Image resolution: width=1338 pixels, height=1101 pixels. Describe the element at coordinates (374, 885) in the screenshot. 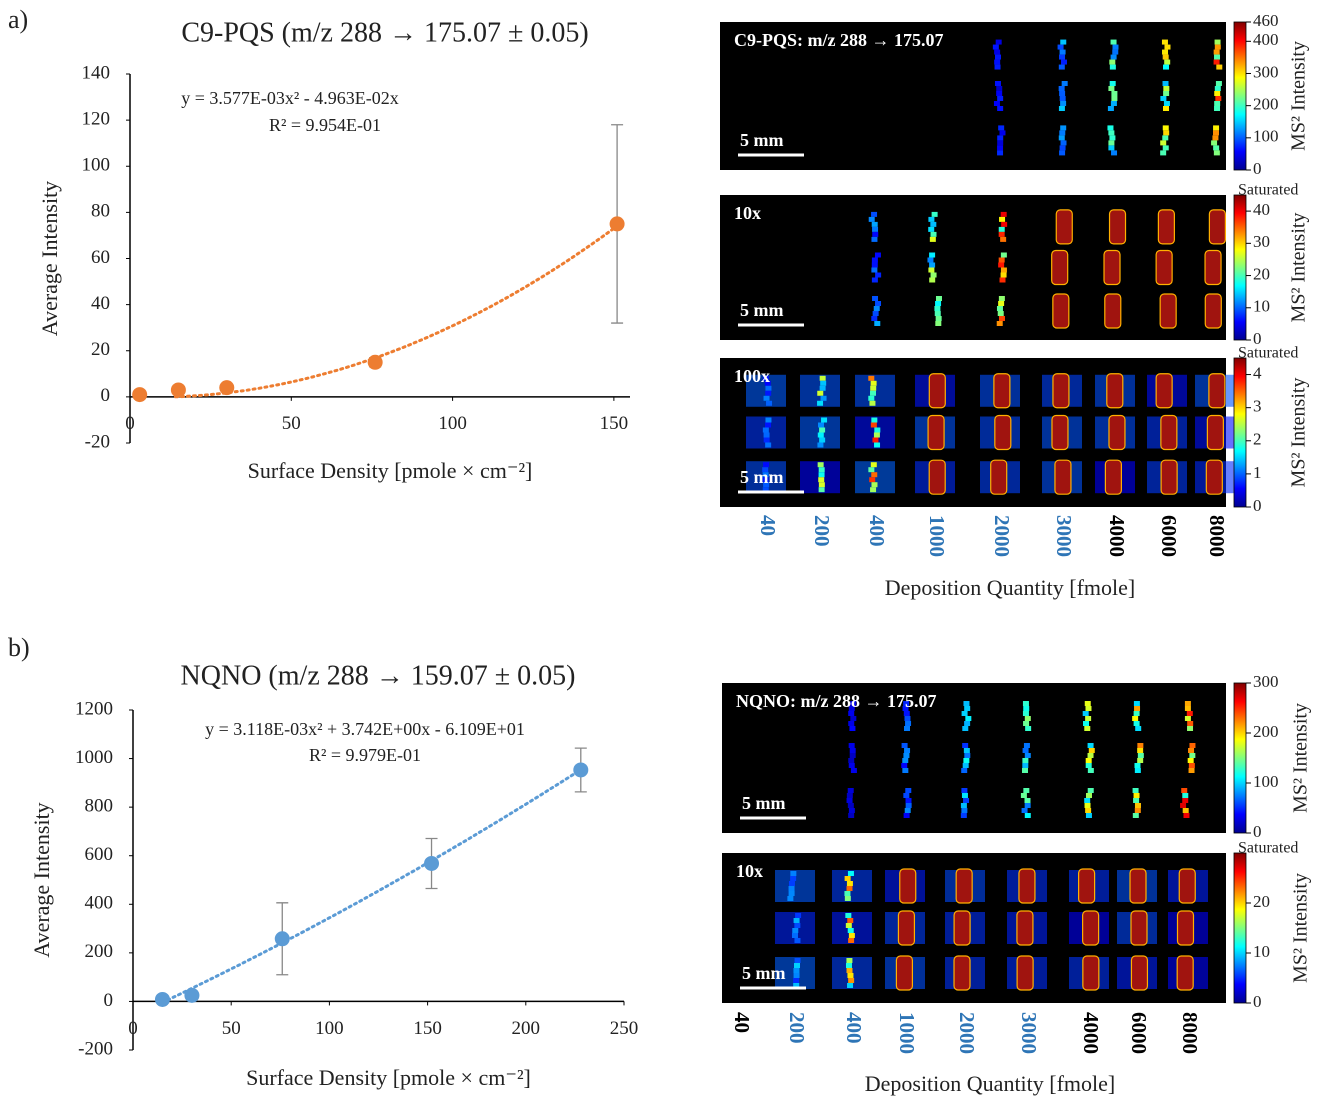

I see `trendline` at that location.